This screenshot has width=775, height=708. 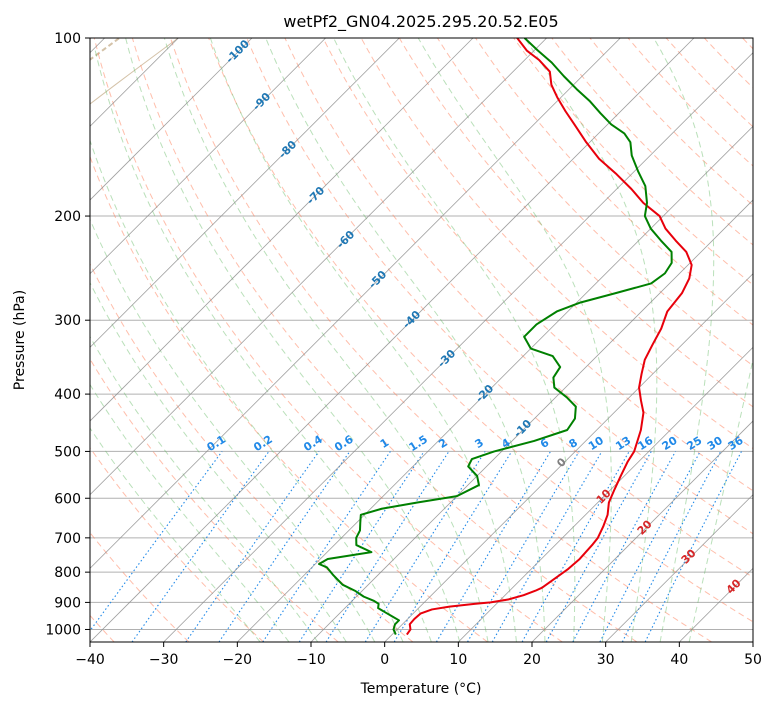 I want to click on x-axis: −40 −30 −20 −10 0 10 20 30 40 50, so click(x=418, y=655).